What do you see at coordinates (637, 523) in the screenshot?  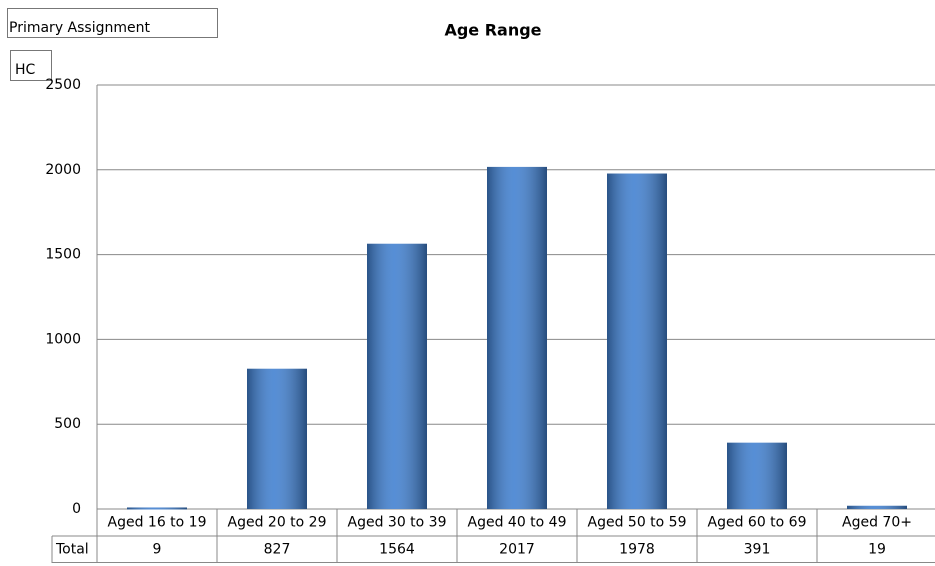 I see `x-tick-label: Aged 50 to 59` at bounding box center [637, 523].